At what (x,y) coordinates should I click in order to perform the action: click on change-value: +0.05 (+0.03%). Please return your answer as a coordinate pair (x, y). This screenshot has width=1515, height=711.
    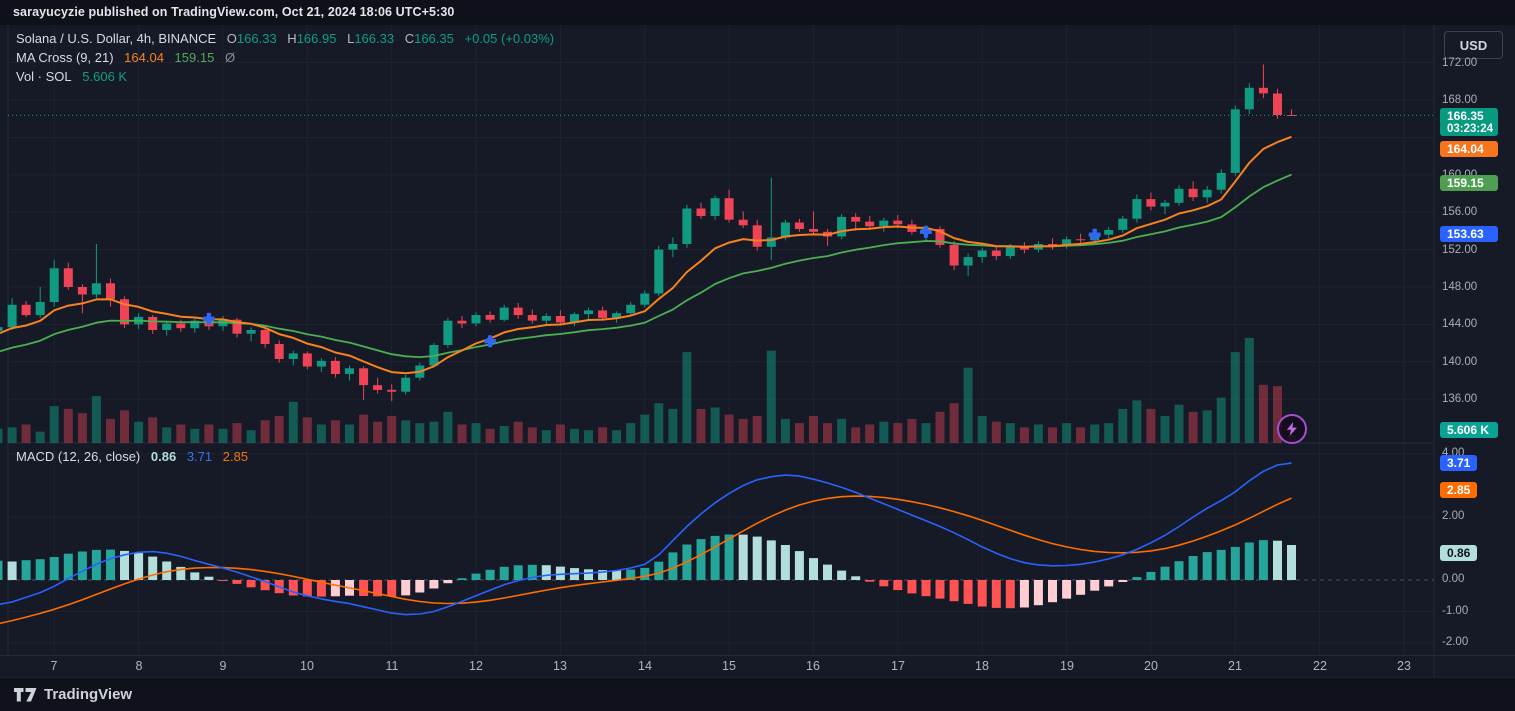
    Looking at the image, I should click on (509, 38).